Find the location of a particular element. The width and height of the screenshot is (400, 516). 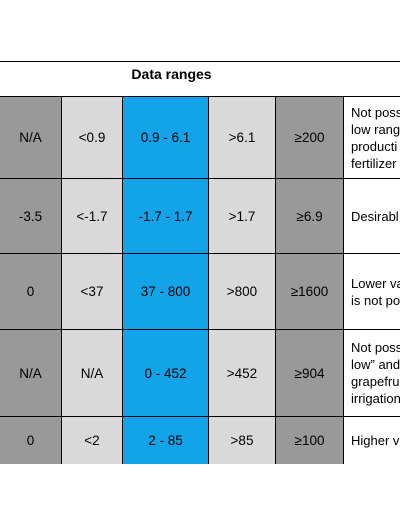

row-3-col-4: >800 is located at coordinates (242, 291).